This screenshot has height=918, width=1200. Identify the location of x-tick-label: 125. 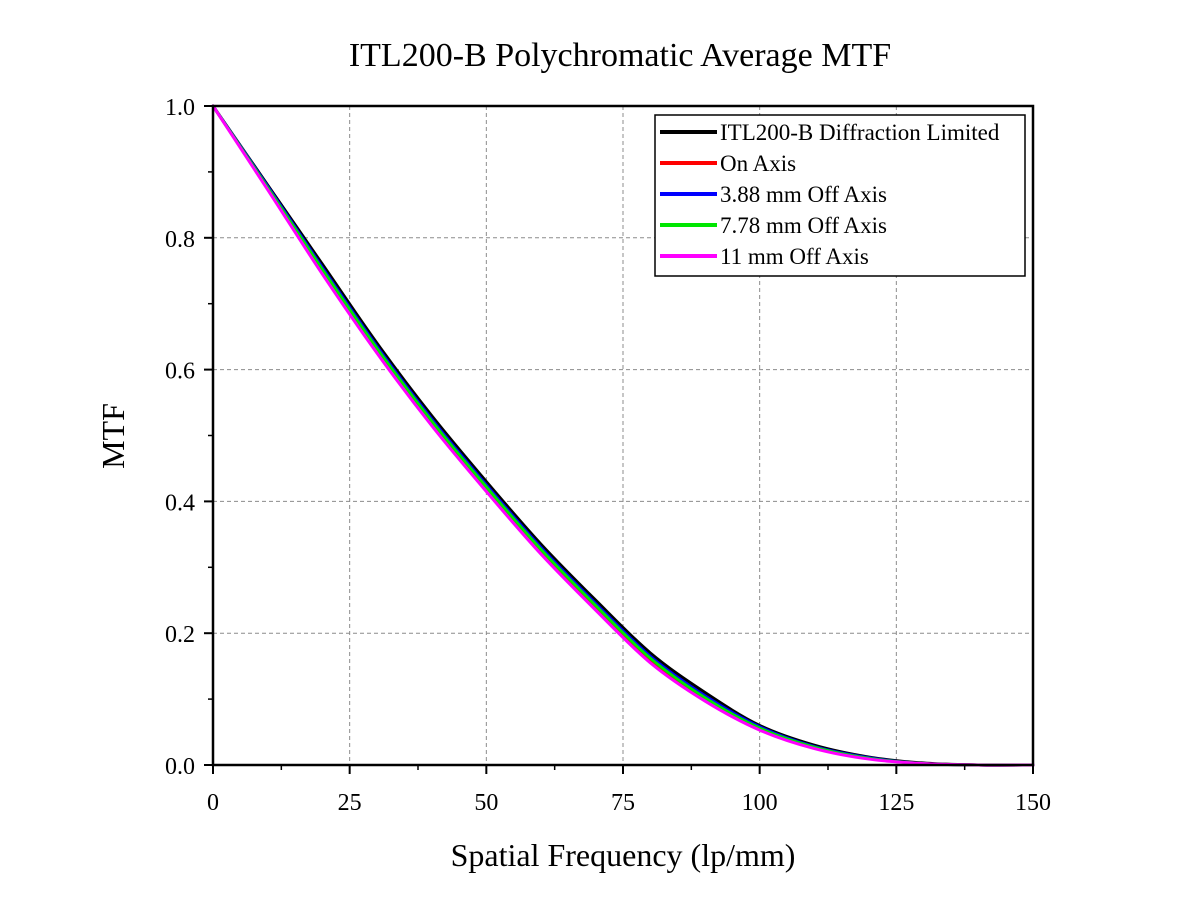
(896, 803).